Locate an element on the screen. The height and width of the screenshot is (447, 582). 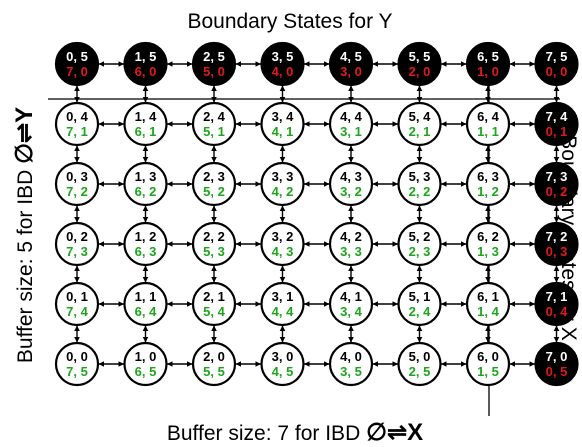
state-buffer-text: 5, 0 is located at coordinates (214, 71).